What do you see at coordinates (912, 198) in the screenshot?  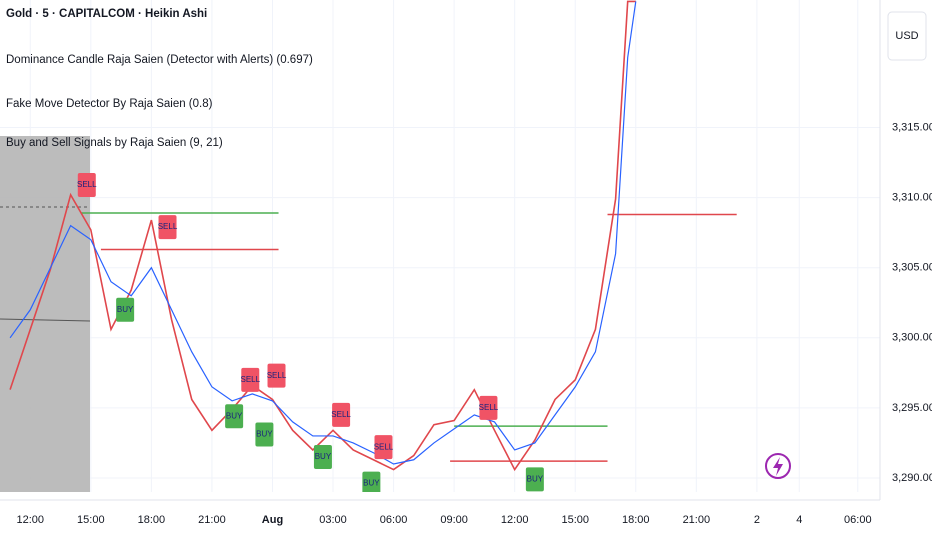 I see `y-tick-label: 3,310.00` at bounding box center [912, 198].